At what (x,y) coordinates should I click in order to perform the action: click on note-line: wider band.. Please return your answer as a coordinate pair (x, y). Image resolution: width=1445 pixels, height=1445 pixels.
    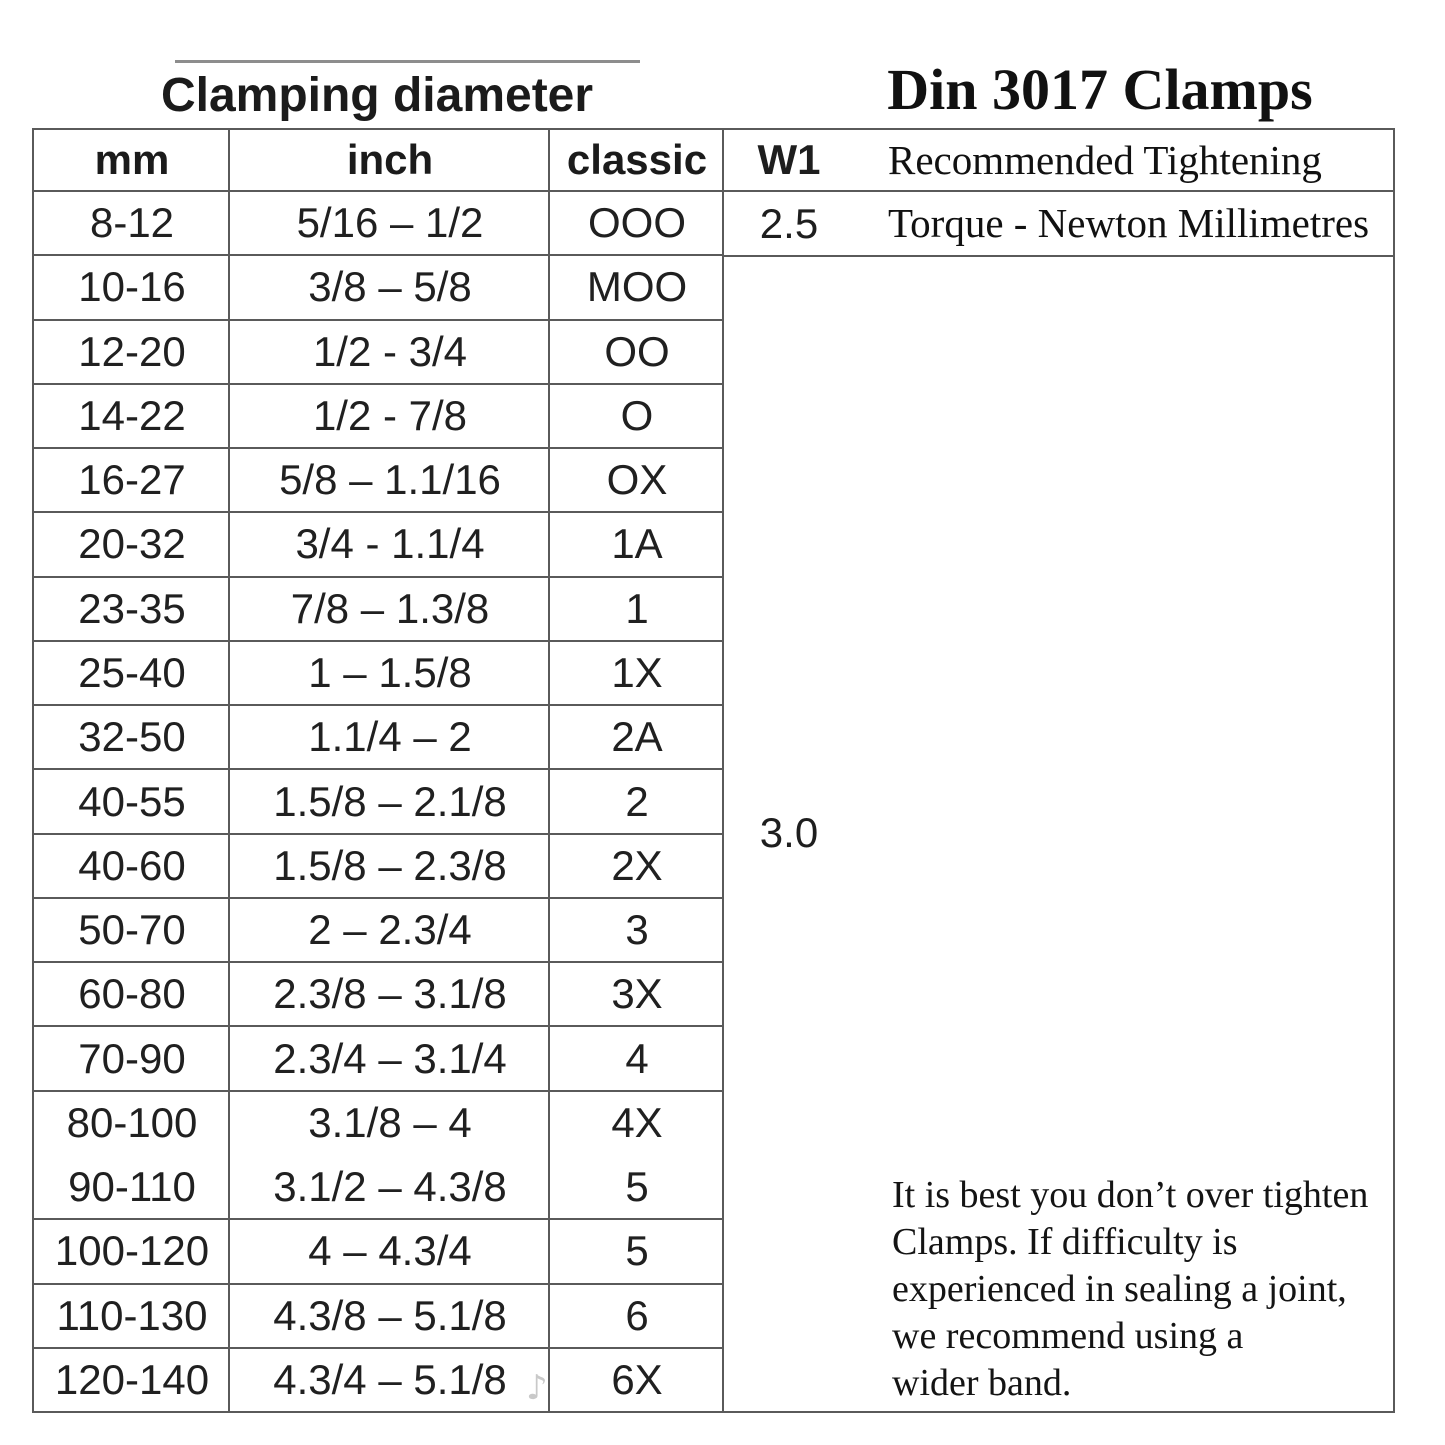
    Looking at the image, I should click on (982, 1383).